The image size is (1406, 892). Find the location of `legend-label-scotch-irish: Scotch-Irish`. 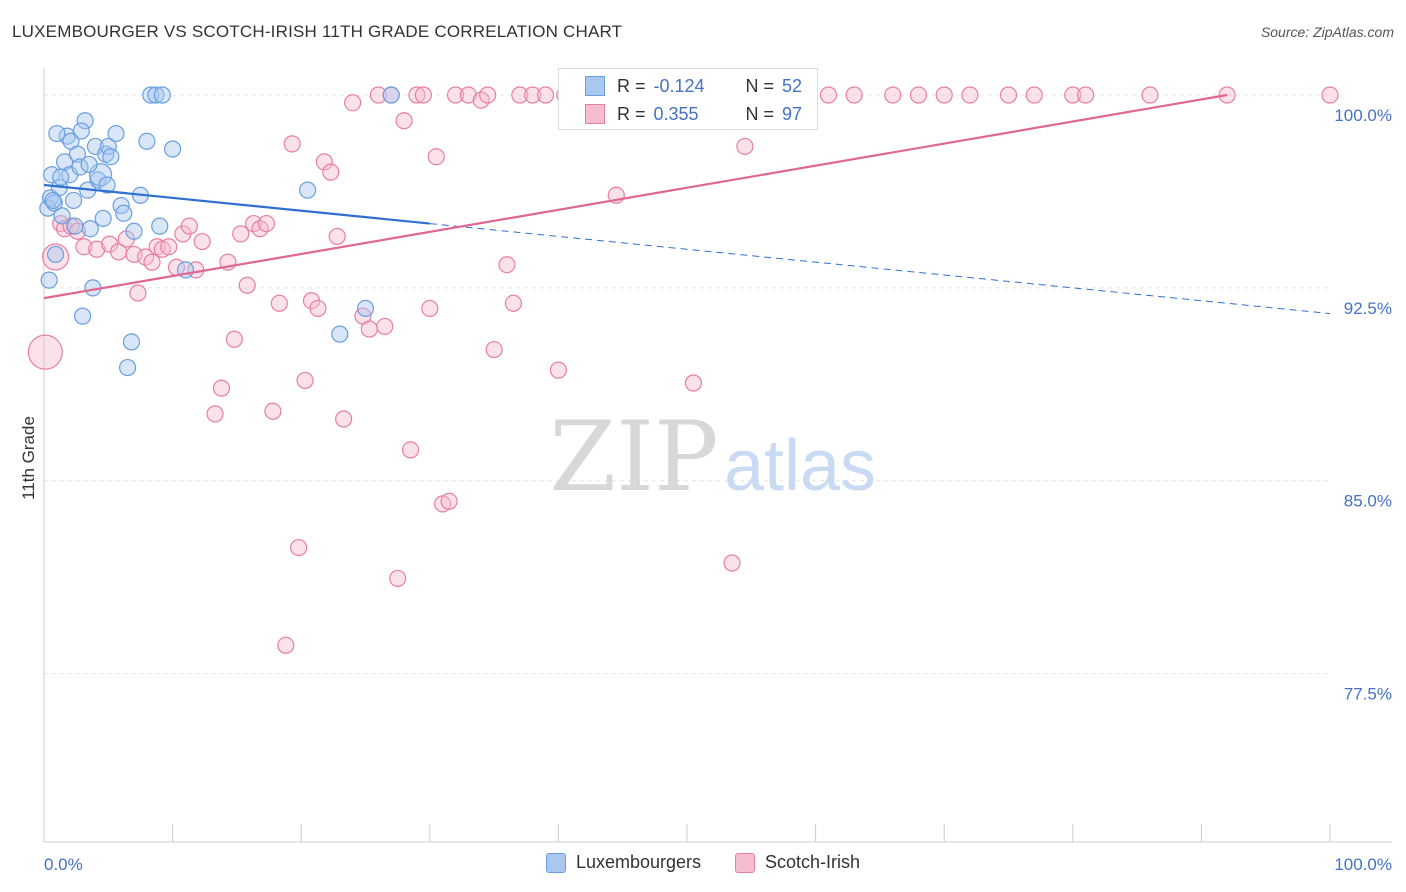

legend-label-scotch-irish: Scotch-Irish is located at coordinates (813, 862).